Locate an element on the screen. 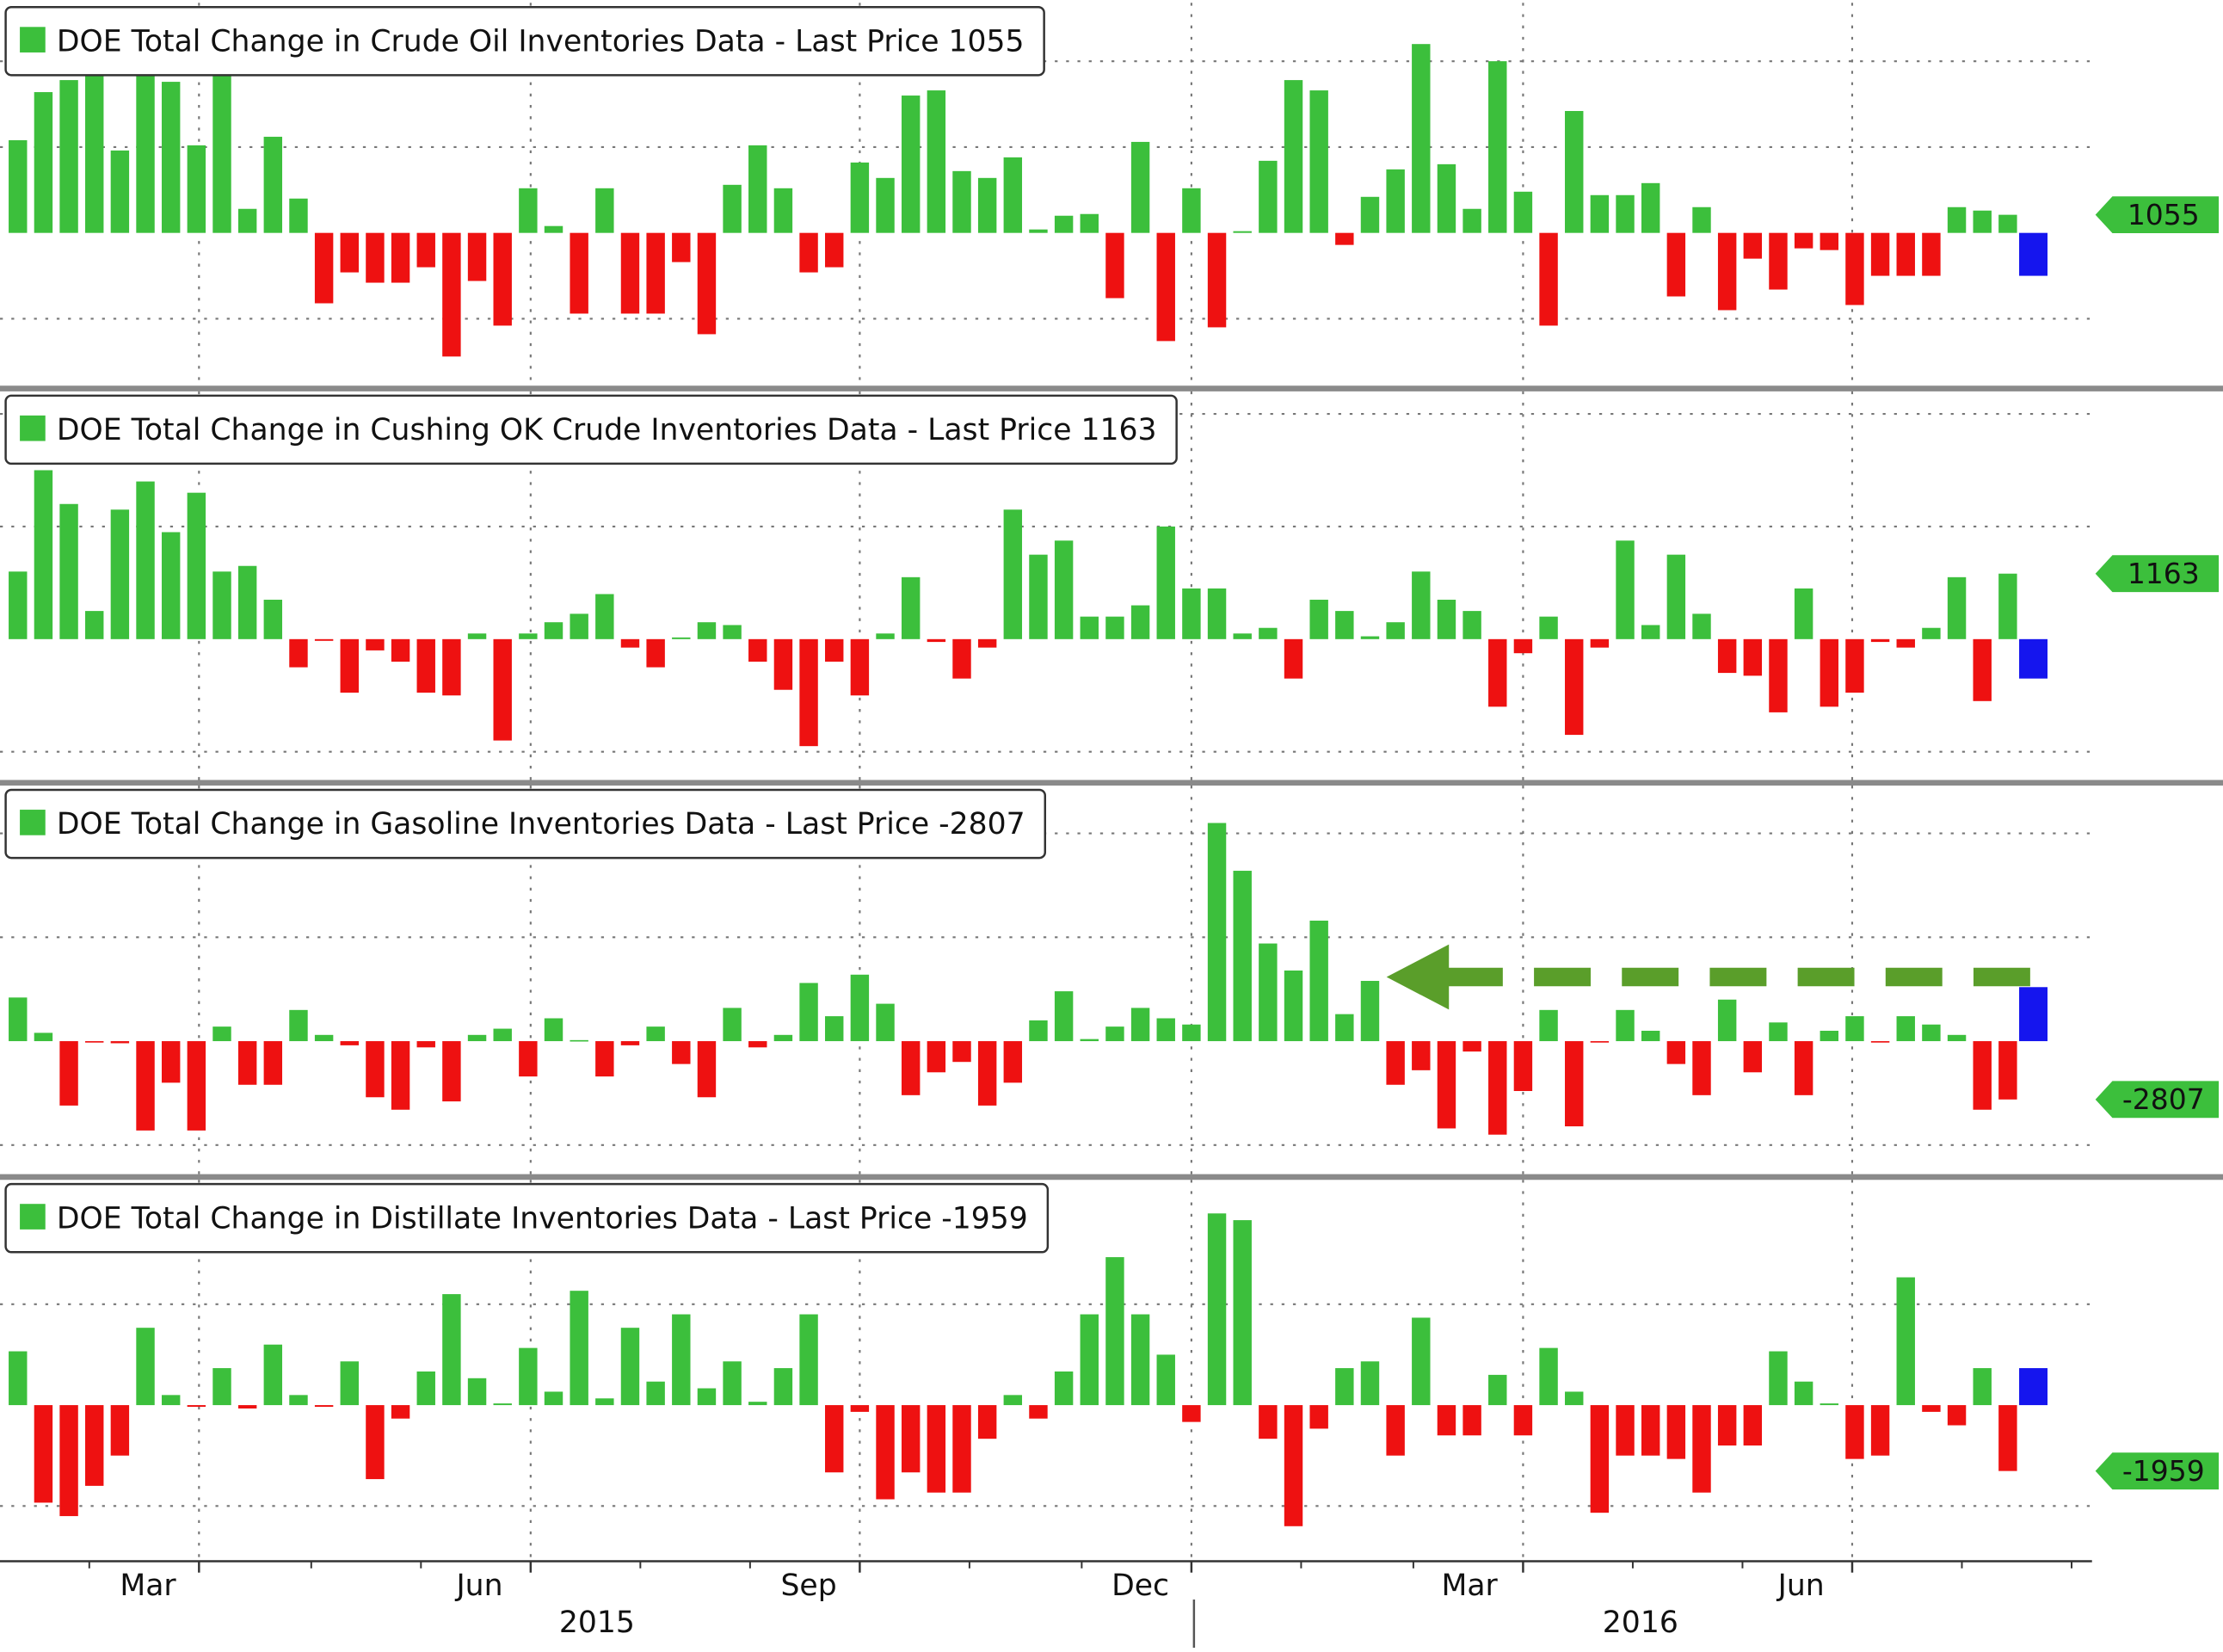  x-tick-label: Jun is located at coordinates (1801, 1586).